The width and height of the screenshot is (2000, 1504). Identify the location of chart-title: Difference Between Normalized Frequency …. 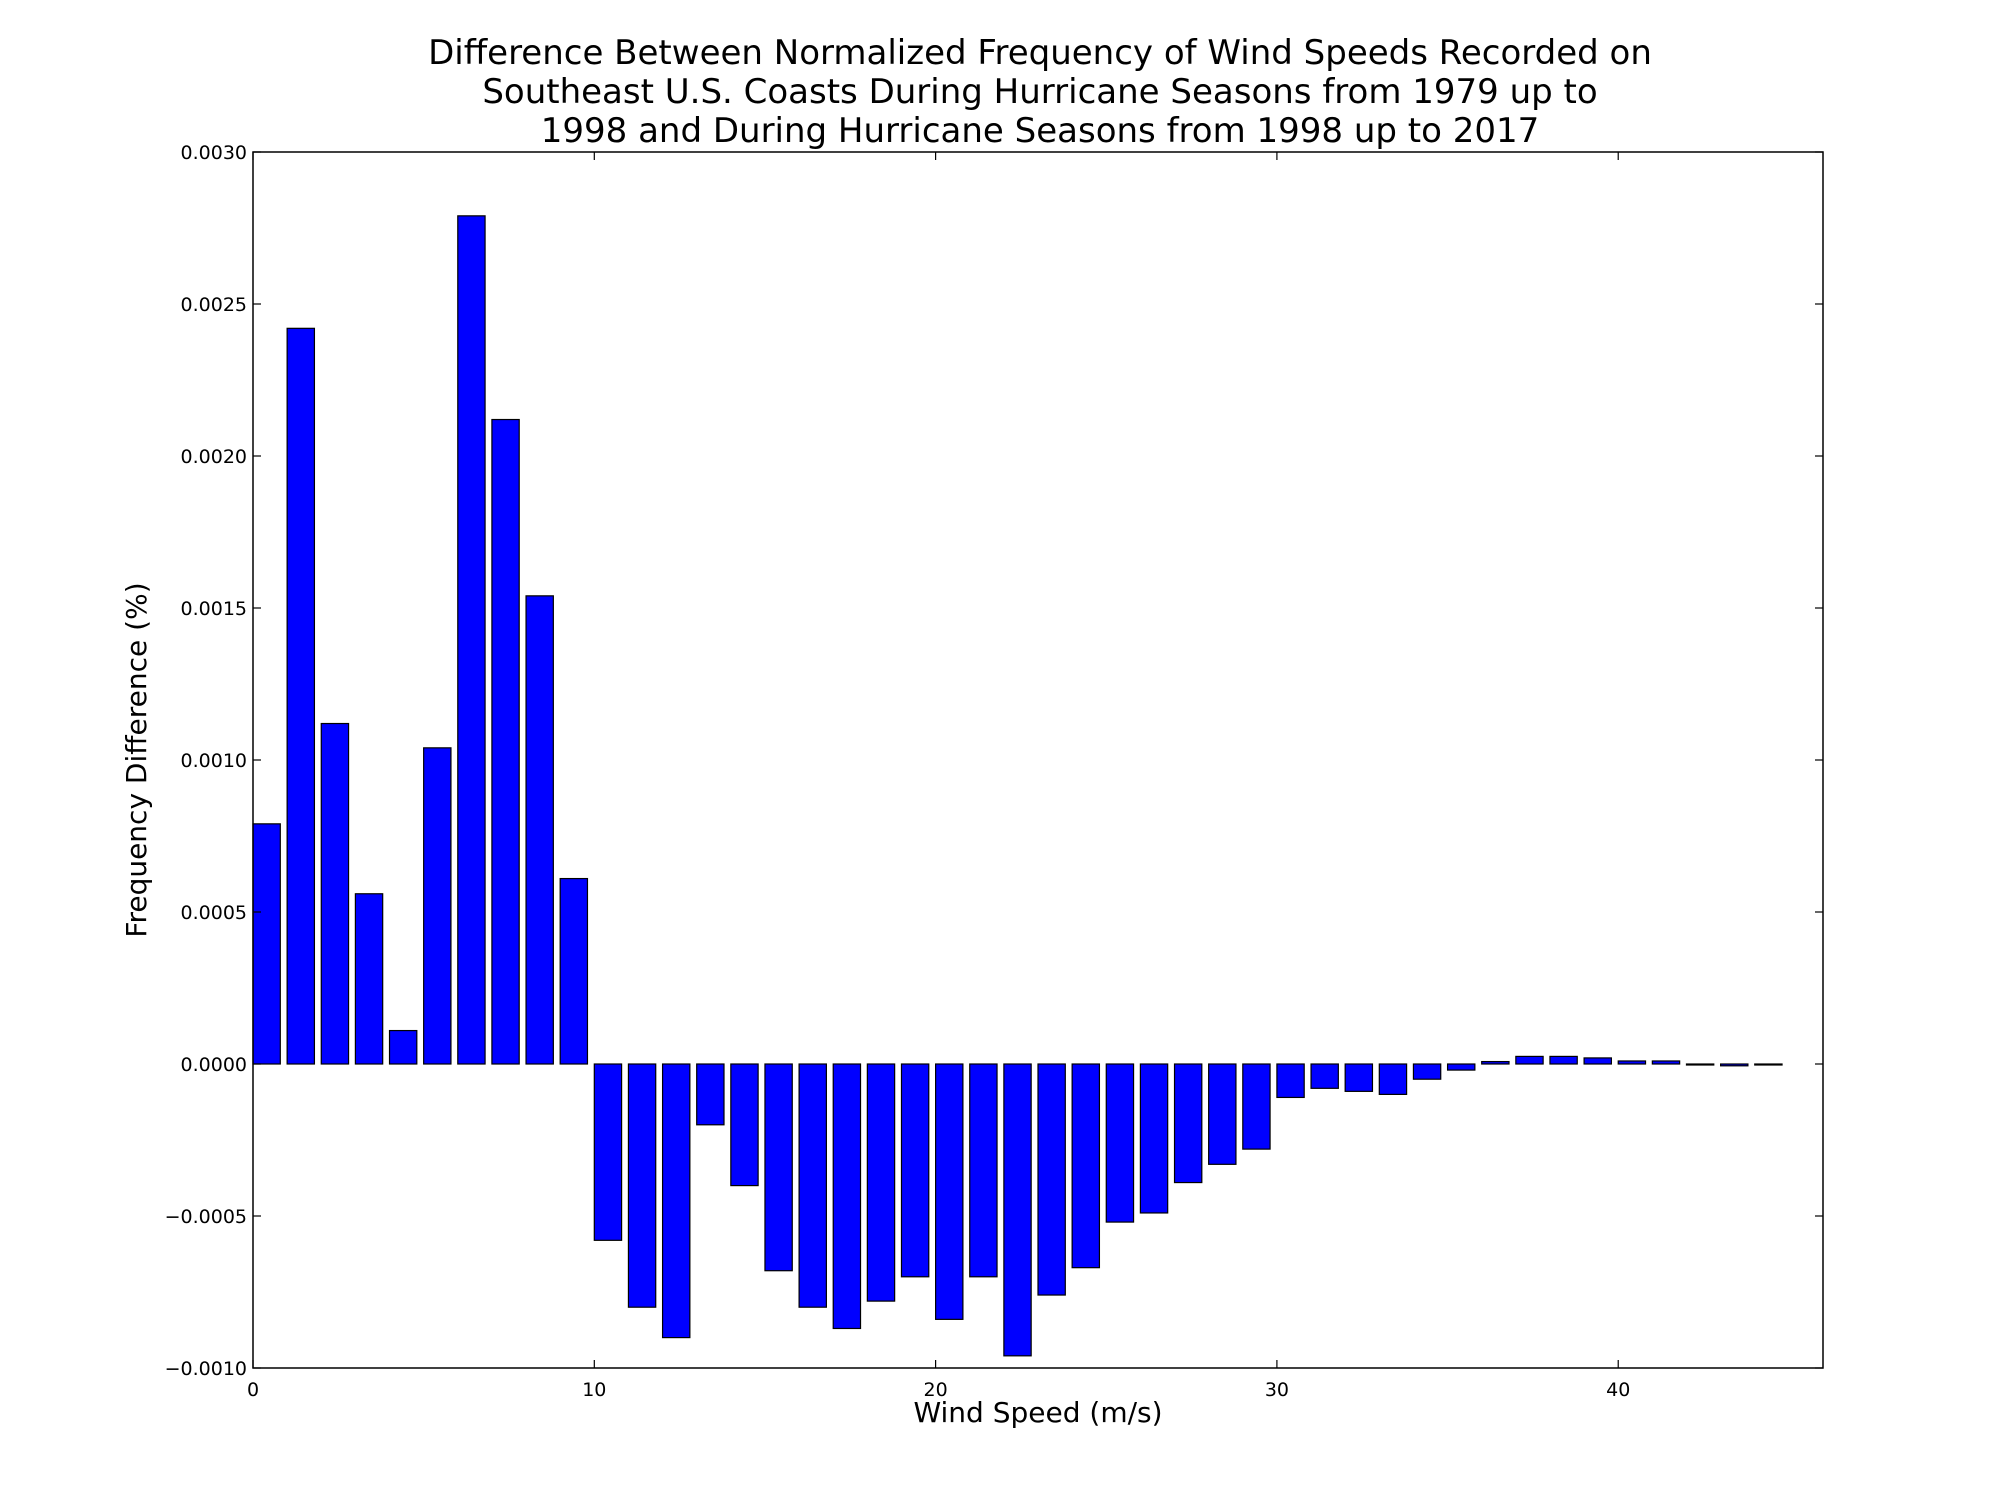
(1040, 92).